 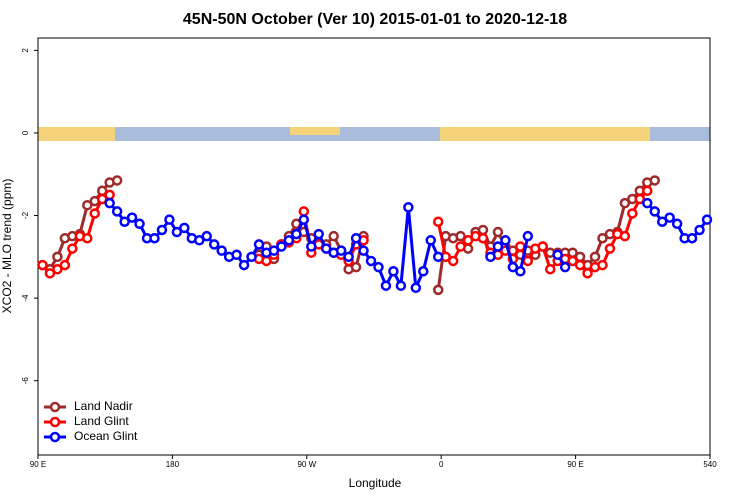 I want to click on x-tick-label: 90 E, so click(x=575, y=464).